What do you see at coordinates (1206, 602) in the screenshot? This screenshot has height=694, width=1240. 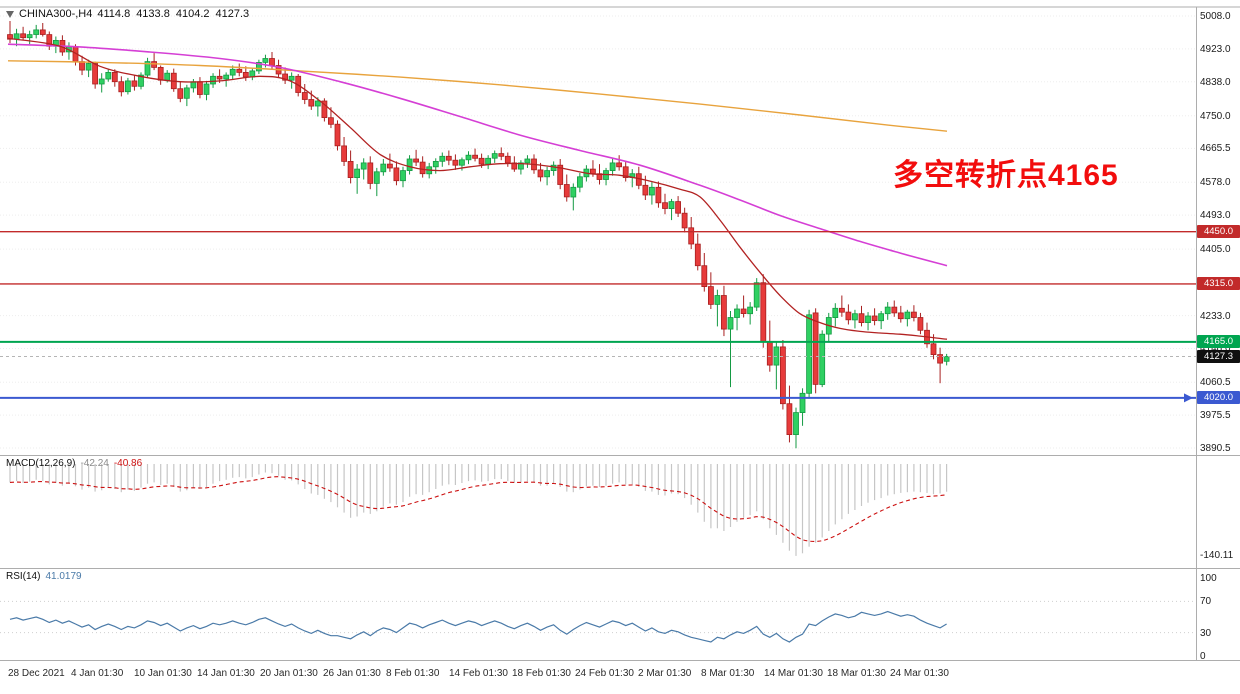 I see `rsi-axis-label: 70` at bounding box center [1206, 602].